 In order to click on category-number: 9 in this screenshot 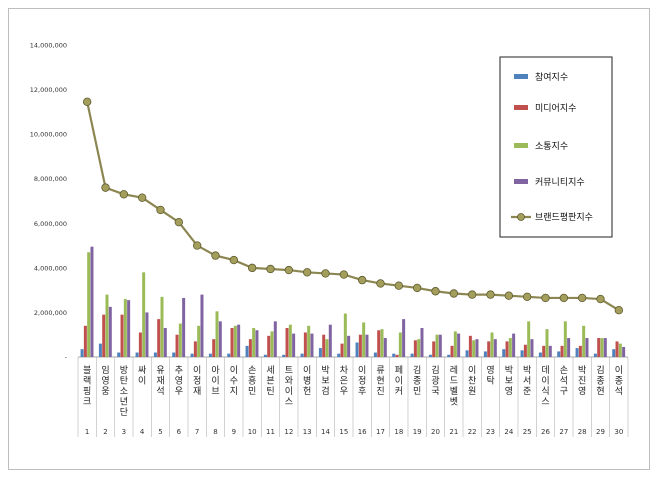, I will do `click(234, 432)`.